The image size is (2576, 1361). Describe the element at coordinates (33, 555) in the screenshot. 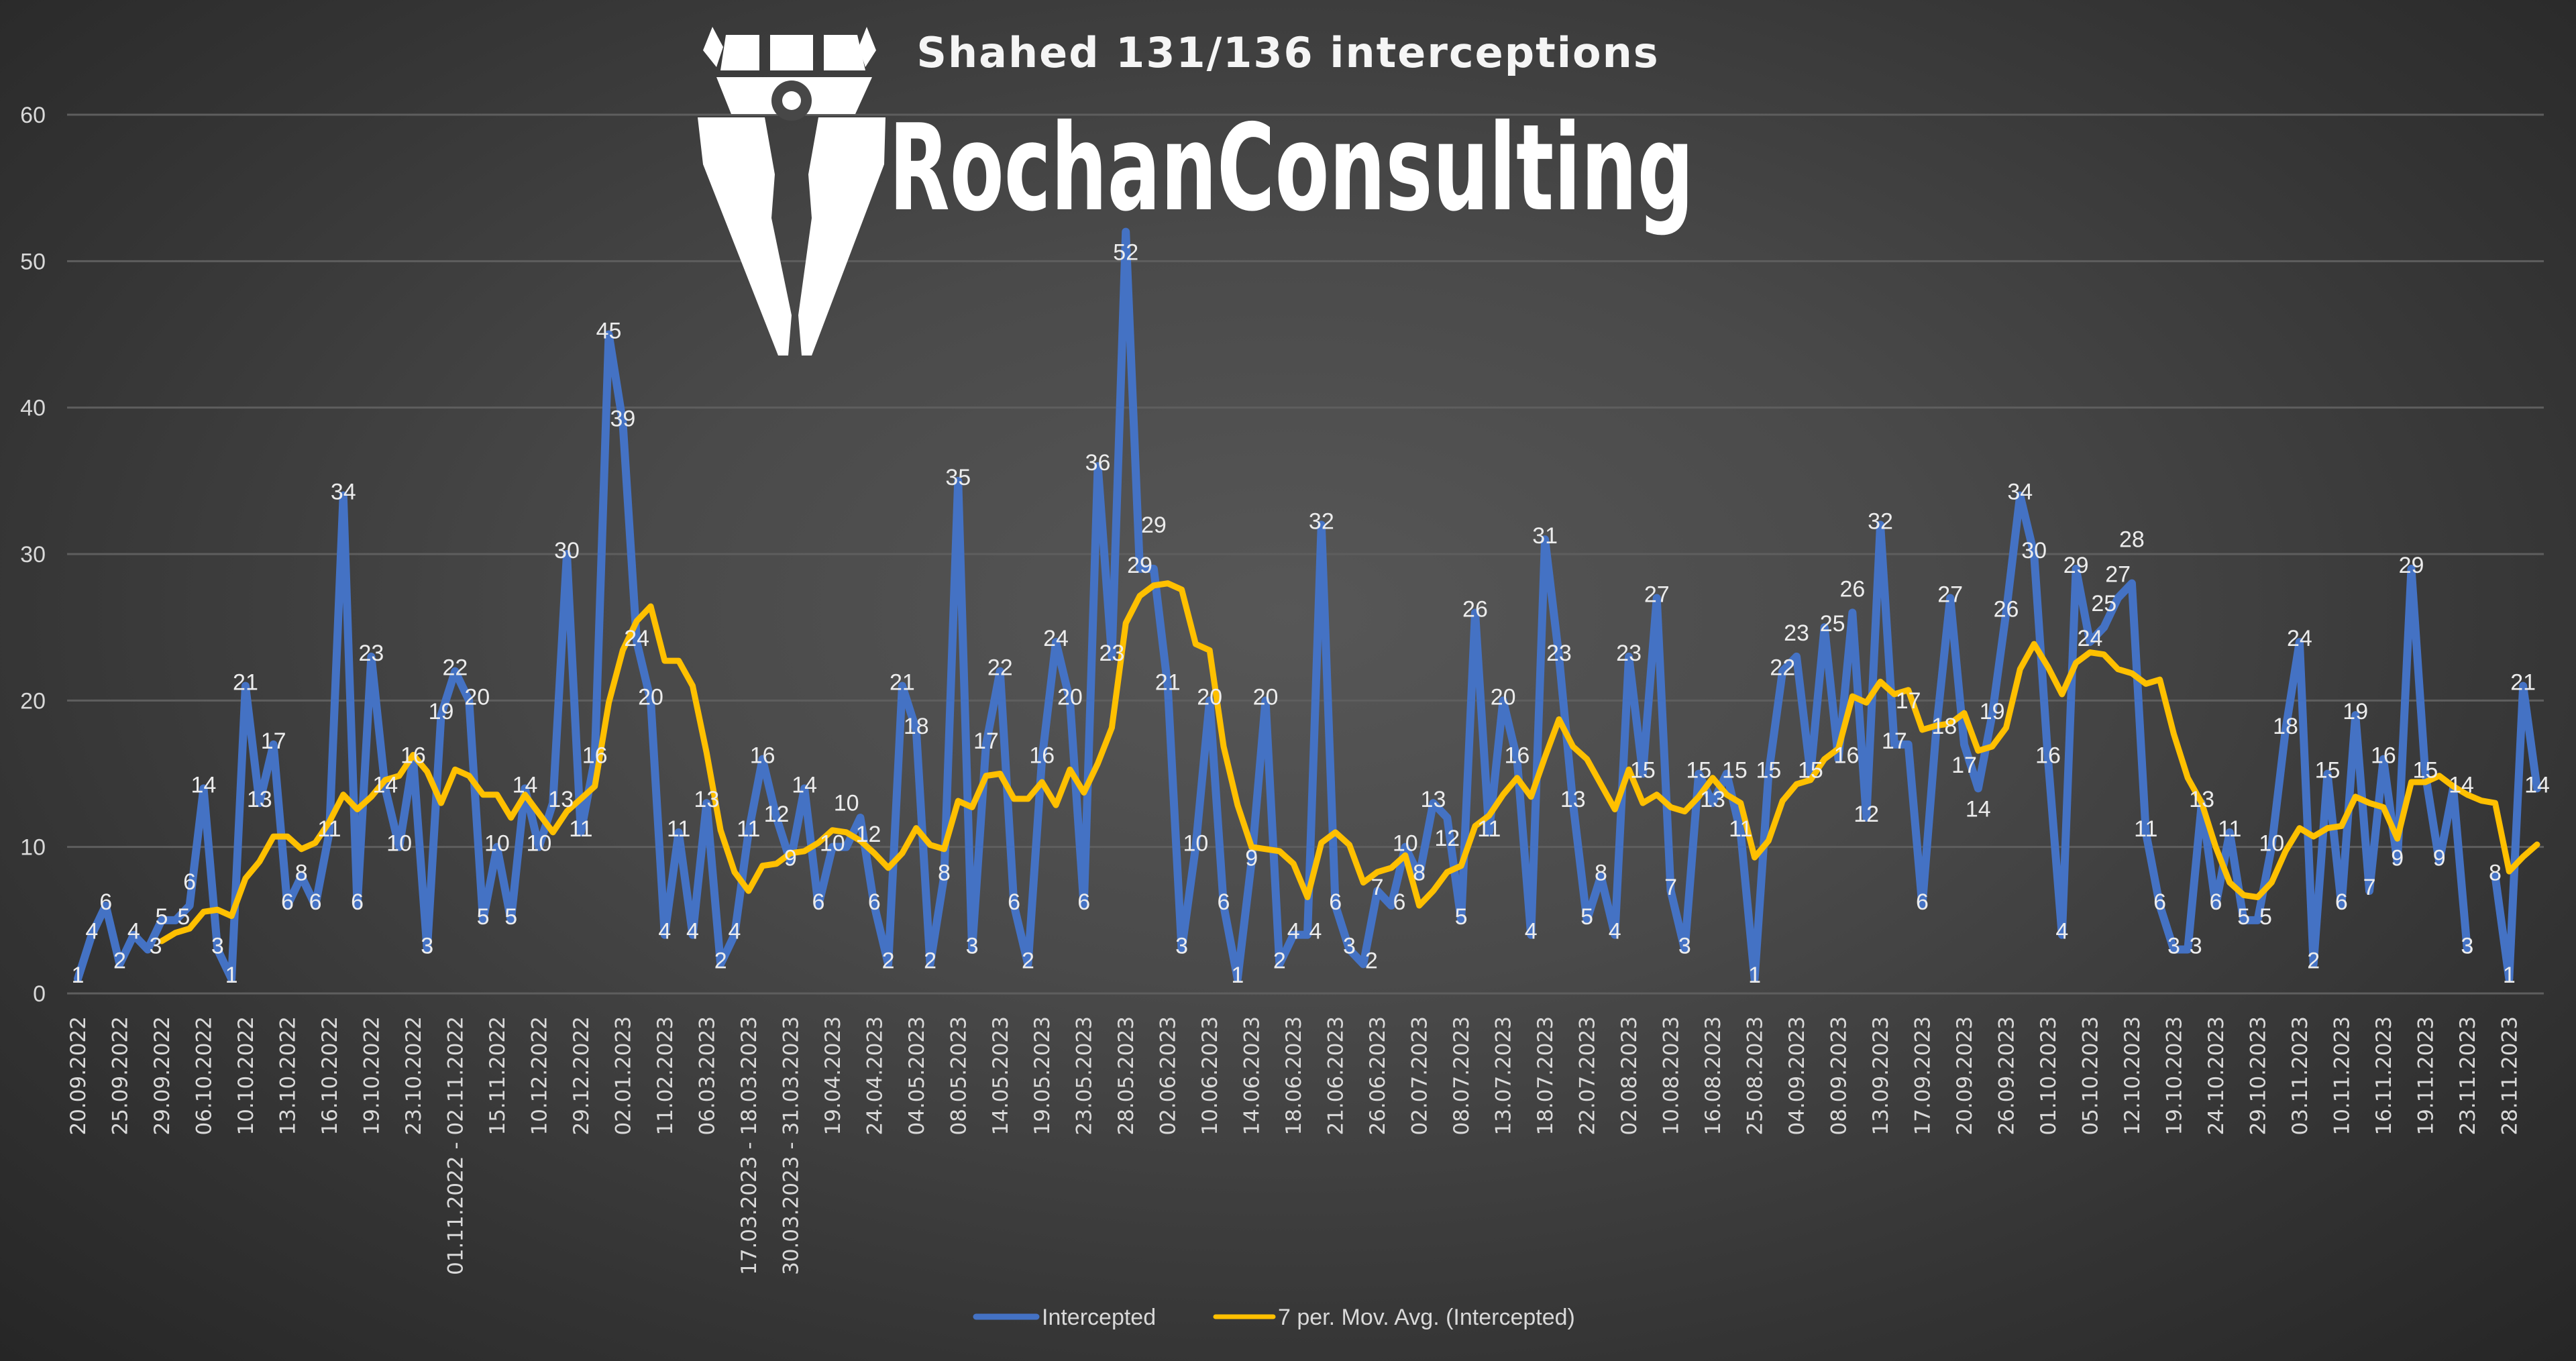

I see `y-axis-ticks: 0 10 20 30 40 50 60` at that location.